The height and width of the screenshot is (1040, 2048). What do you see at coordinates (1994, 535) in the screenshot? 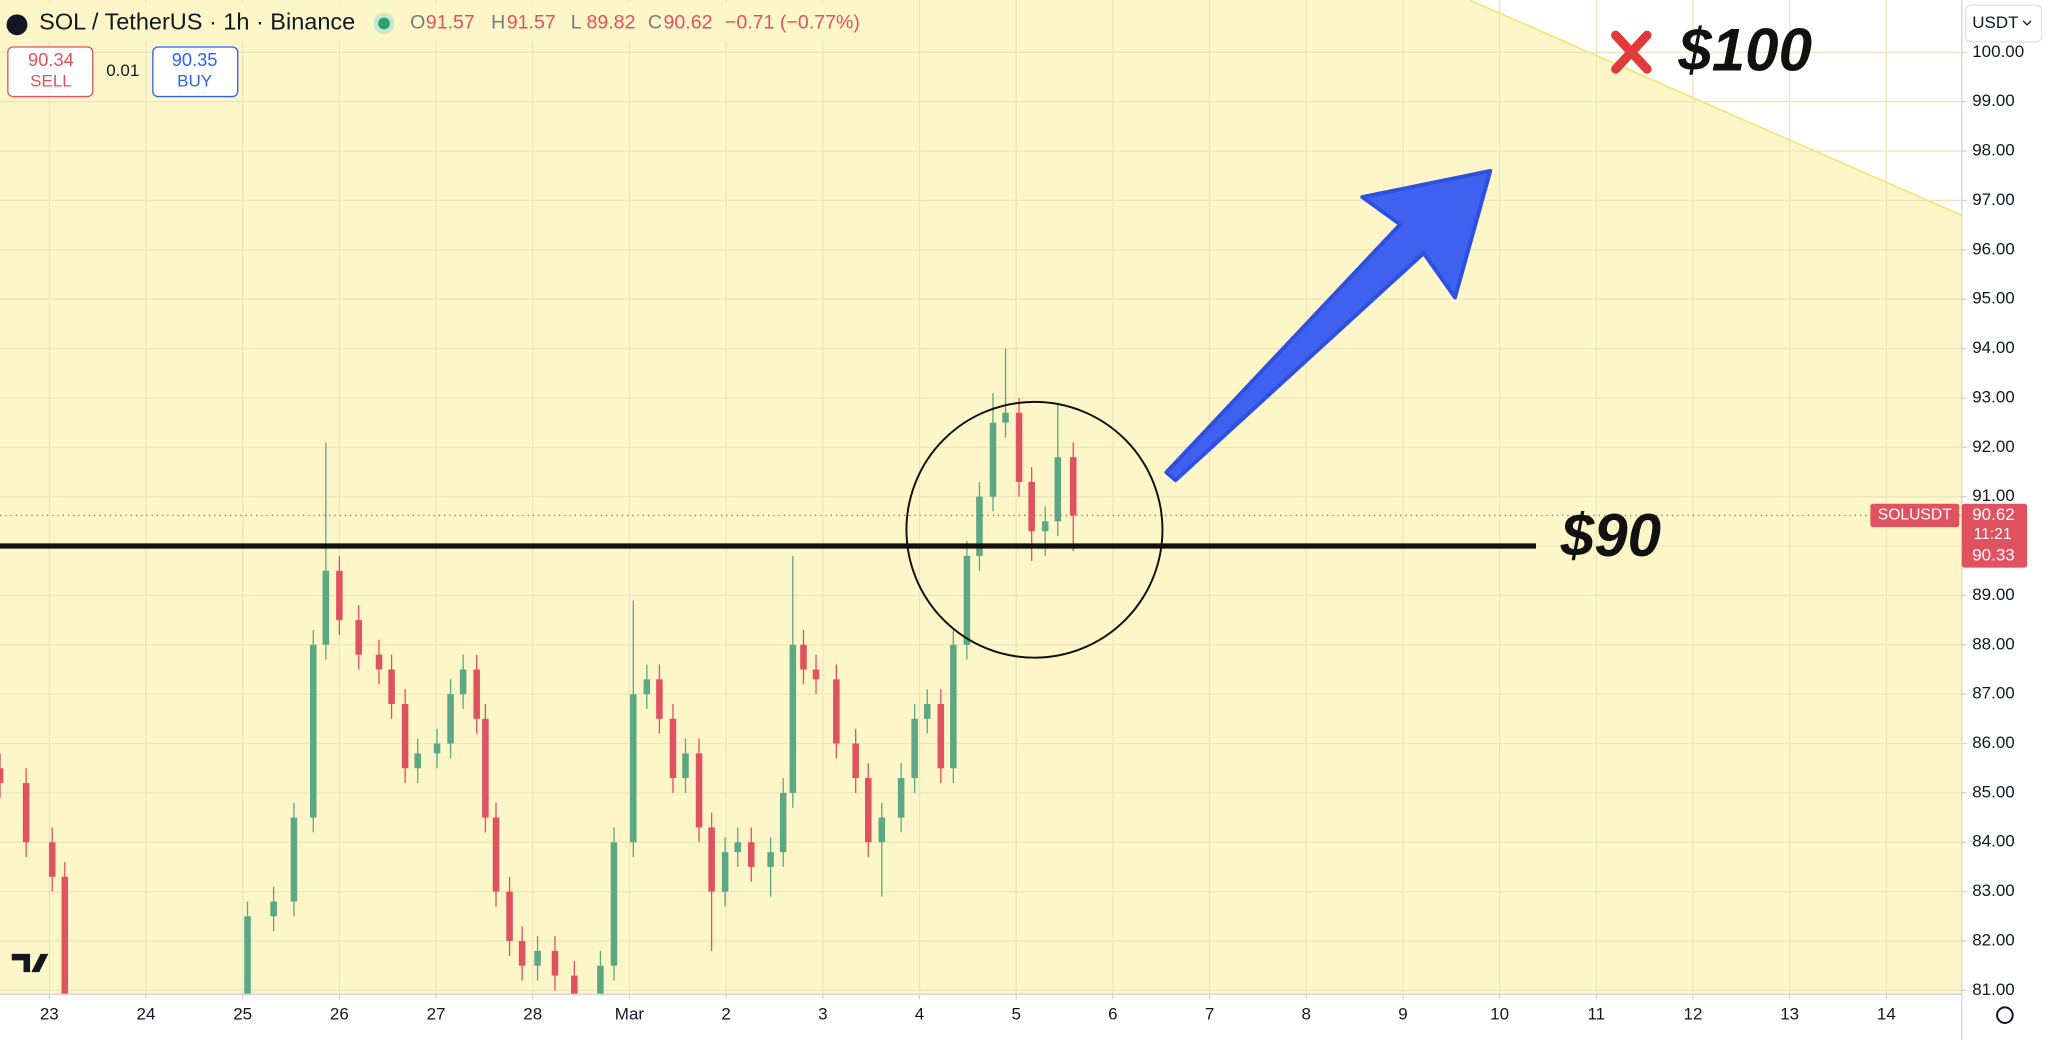
I see `price-tag` at bounding box center [1994, 535].